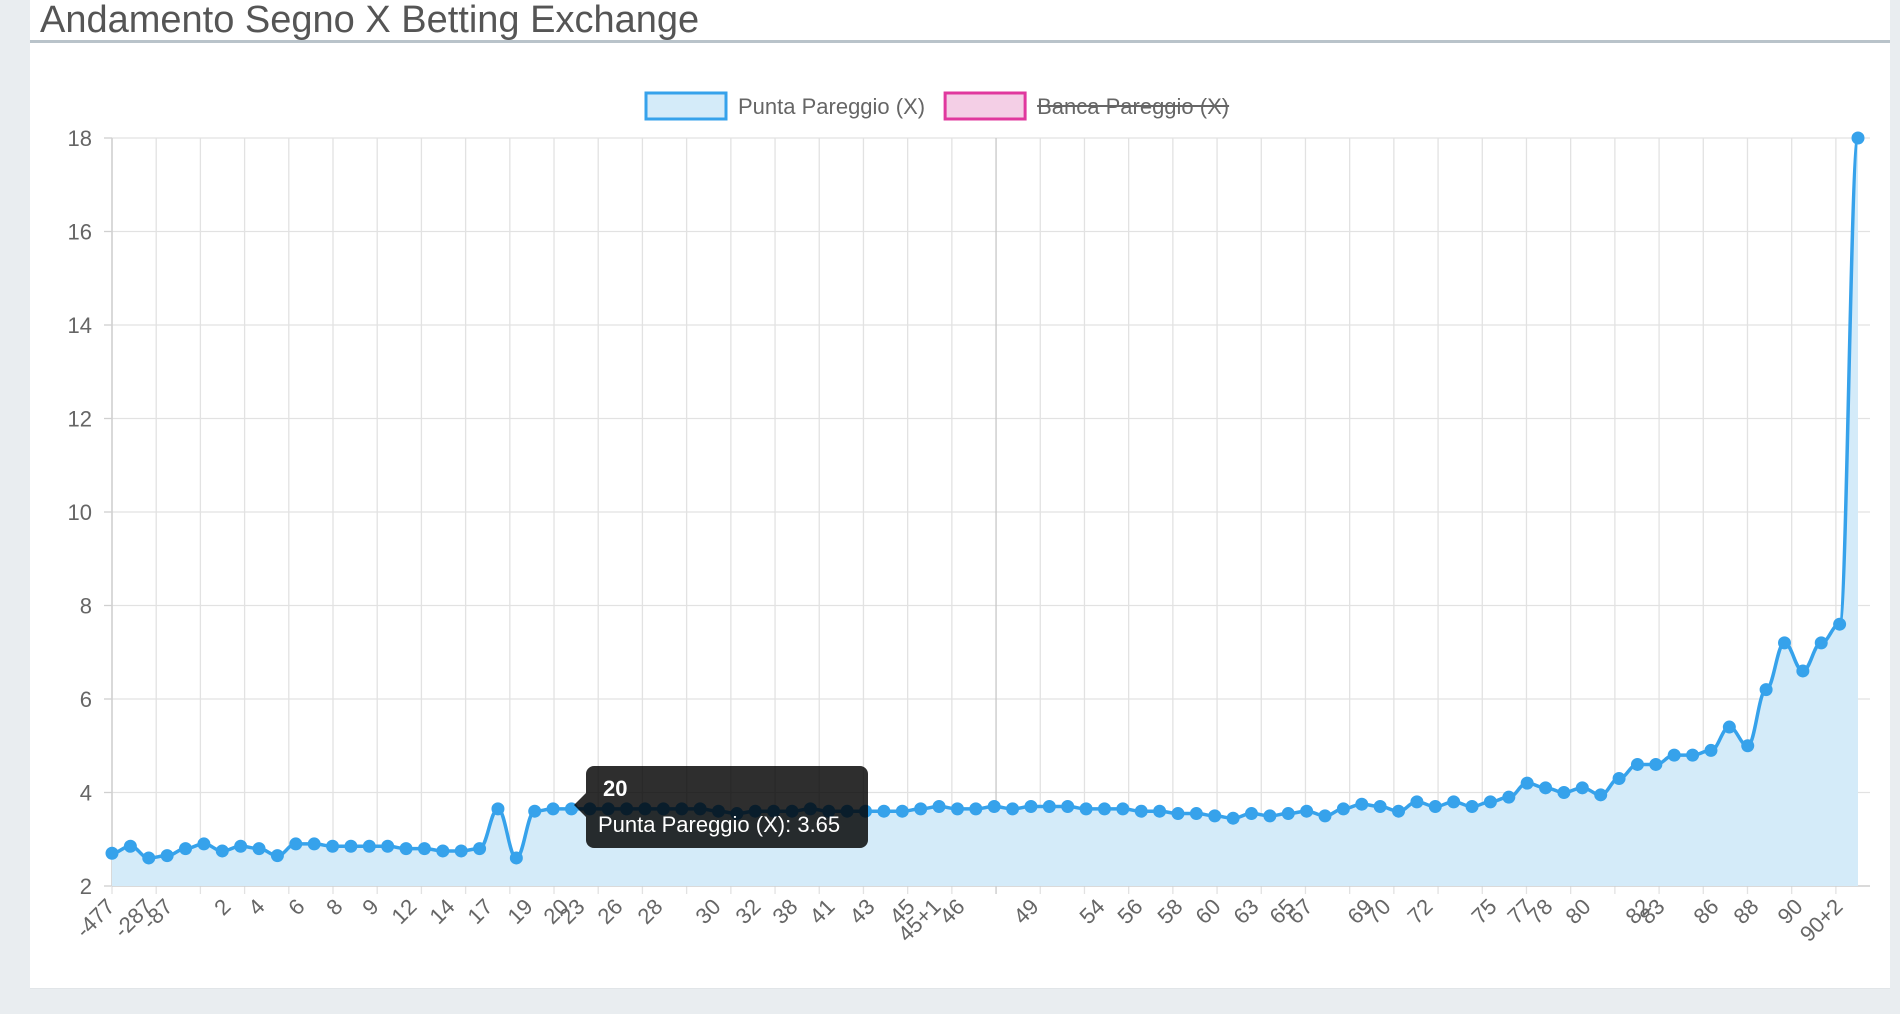 The height and width of the screenshot is (1014, 1900). I want to click on x-tick-label: 70, so click(1378, 911).